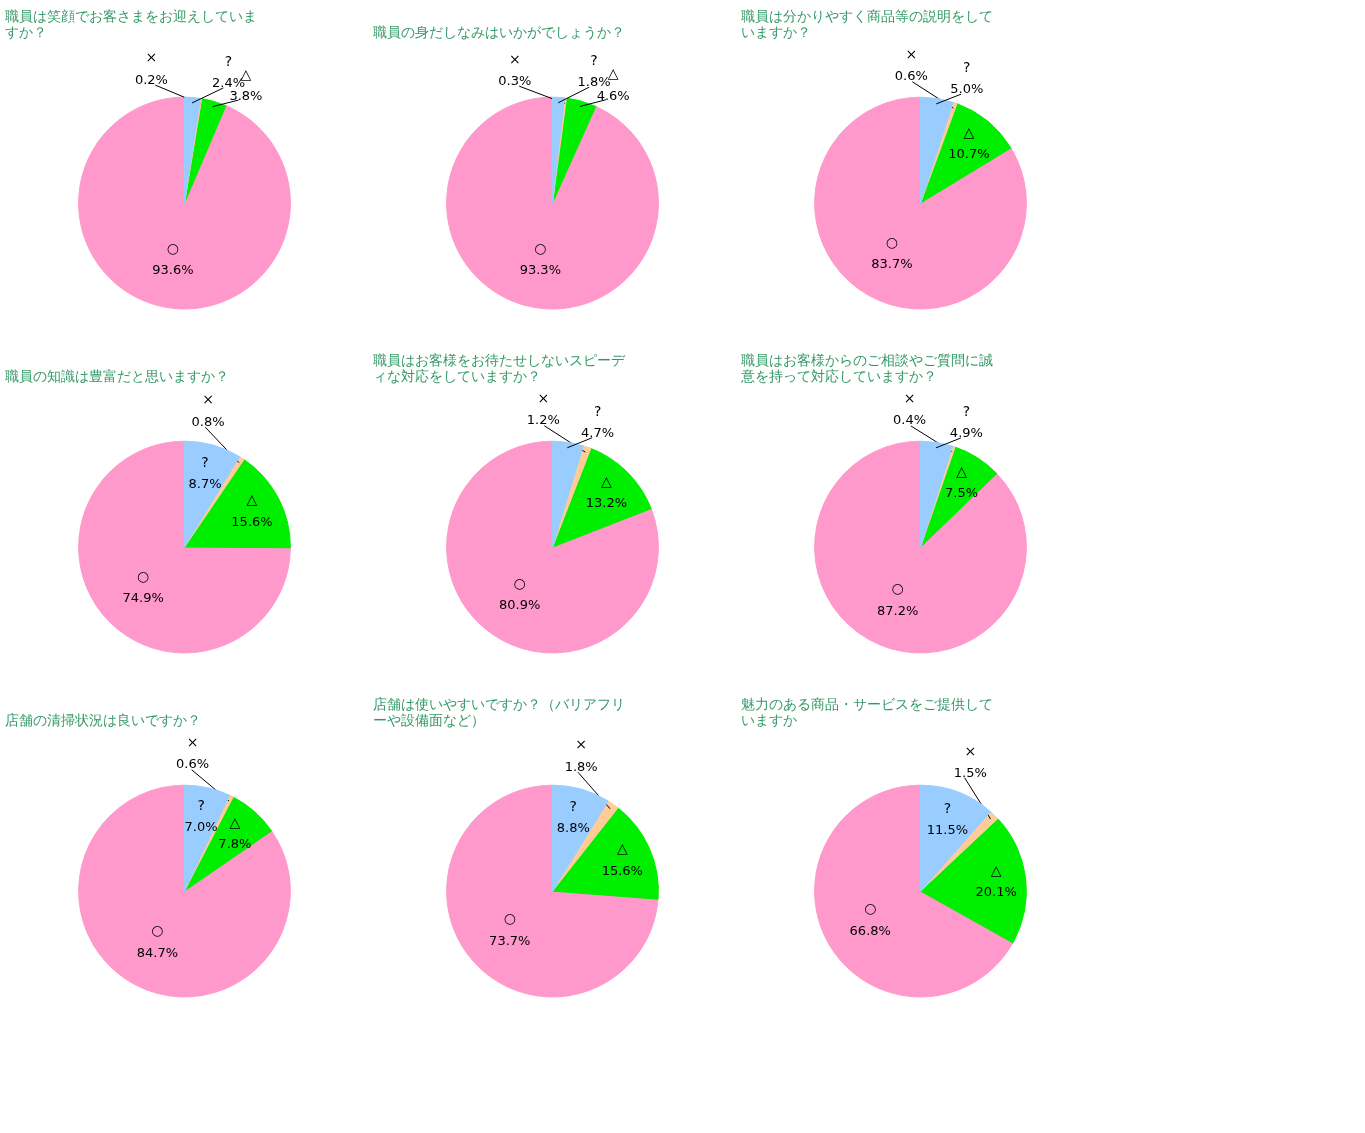  Describe the element at coordinates (898, 610) in the screenshot. I see `data-label: 87.2%` at that location.